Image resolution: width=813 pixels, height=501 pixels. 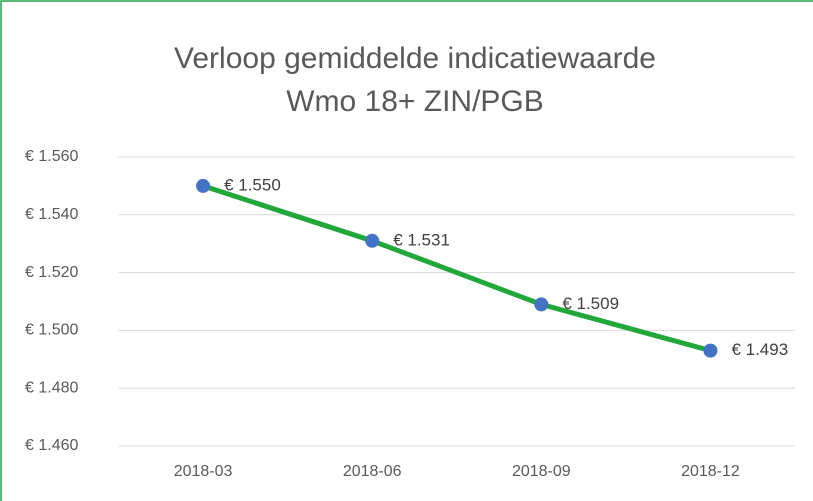 I want to click on y-tick-label: € 1.500, so click(x=51, y=330).